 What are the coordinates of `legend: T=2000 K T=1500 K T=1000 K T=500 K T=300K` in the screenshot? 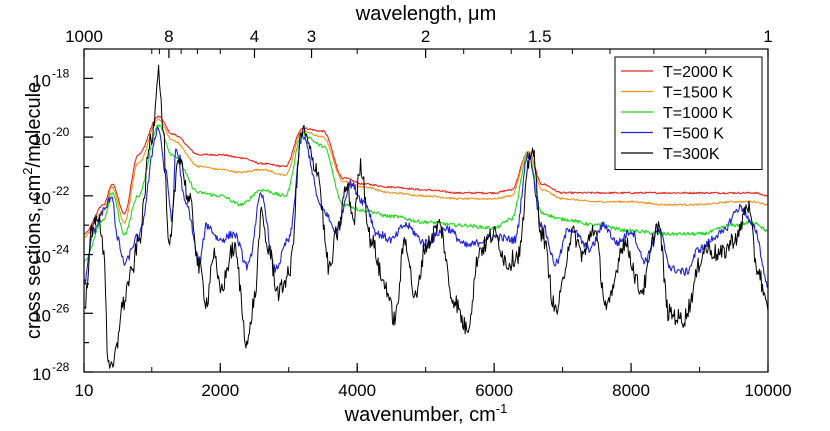 It's located at (688, 113).